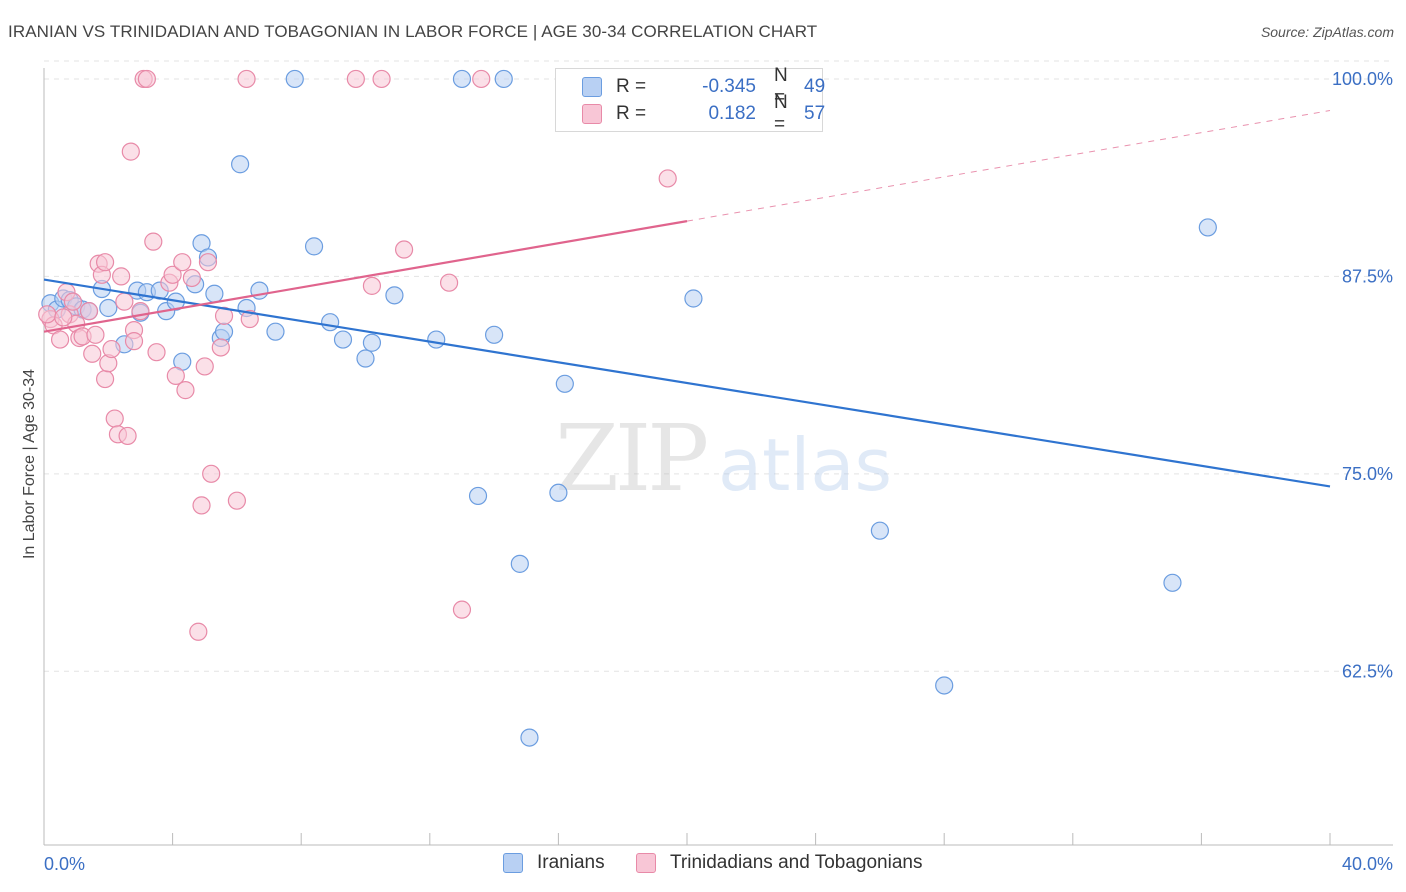 The image size is (1406, 892). I want to click on legend-r-value: 0.182, so click(732, 113).